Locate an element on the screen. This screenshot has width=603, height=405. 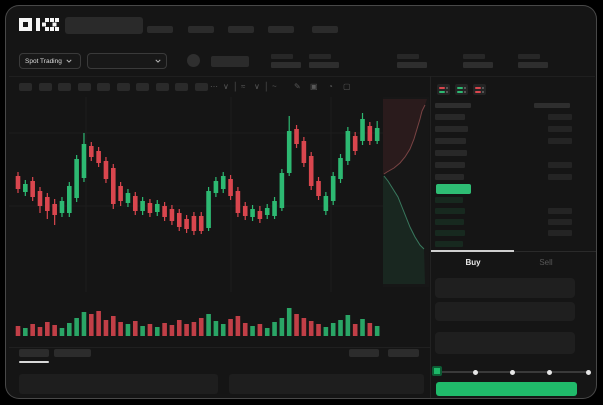
last-price-badge is located at coordinates (453, 189).